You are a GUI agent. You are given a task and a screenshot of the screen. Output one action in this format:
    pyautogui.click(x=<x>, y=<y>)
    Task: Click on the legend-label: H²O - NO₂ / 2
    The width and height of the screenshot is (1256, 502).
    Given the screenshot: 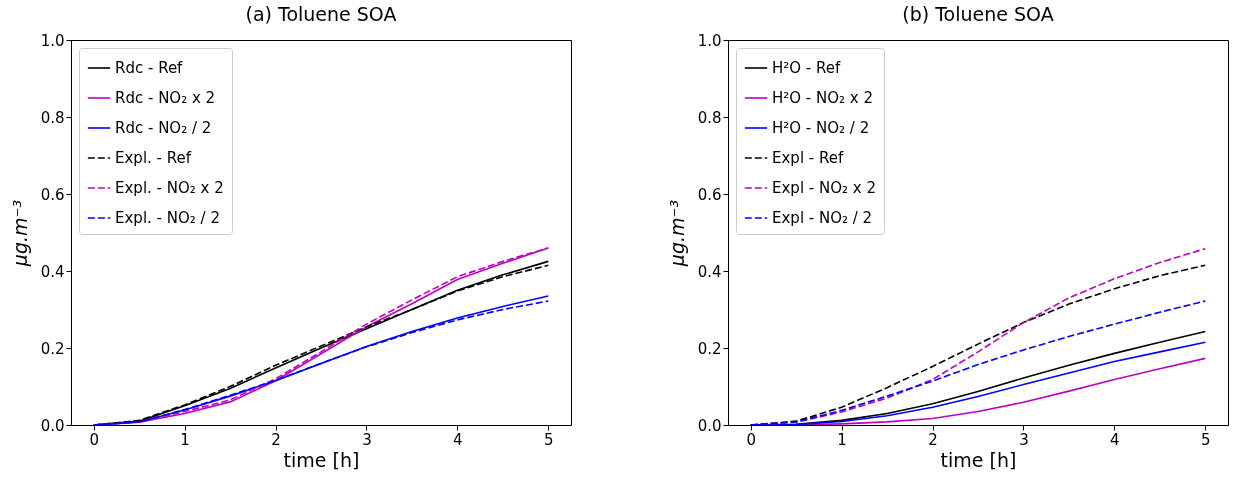 What is the action you would take?
    pyautogui.click(x=821, y=128)
    